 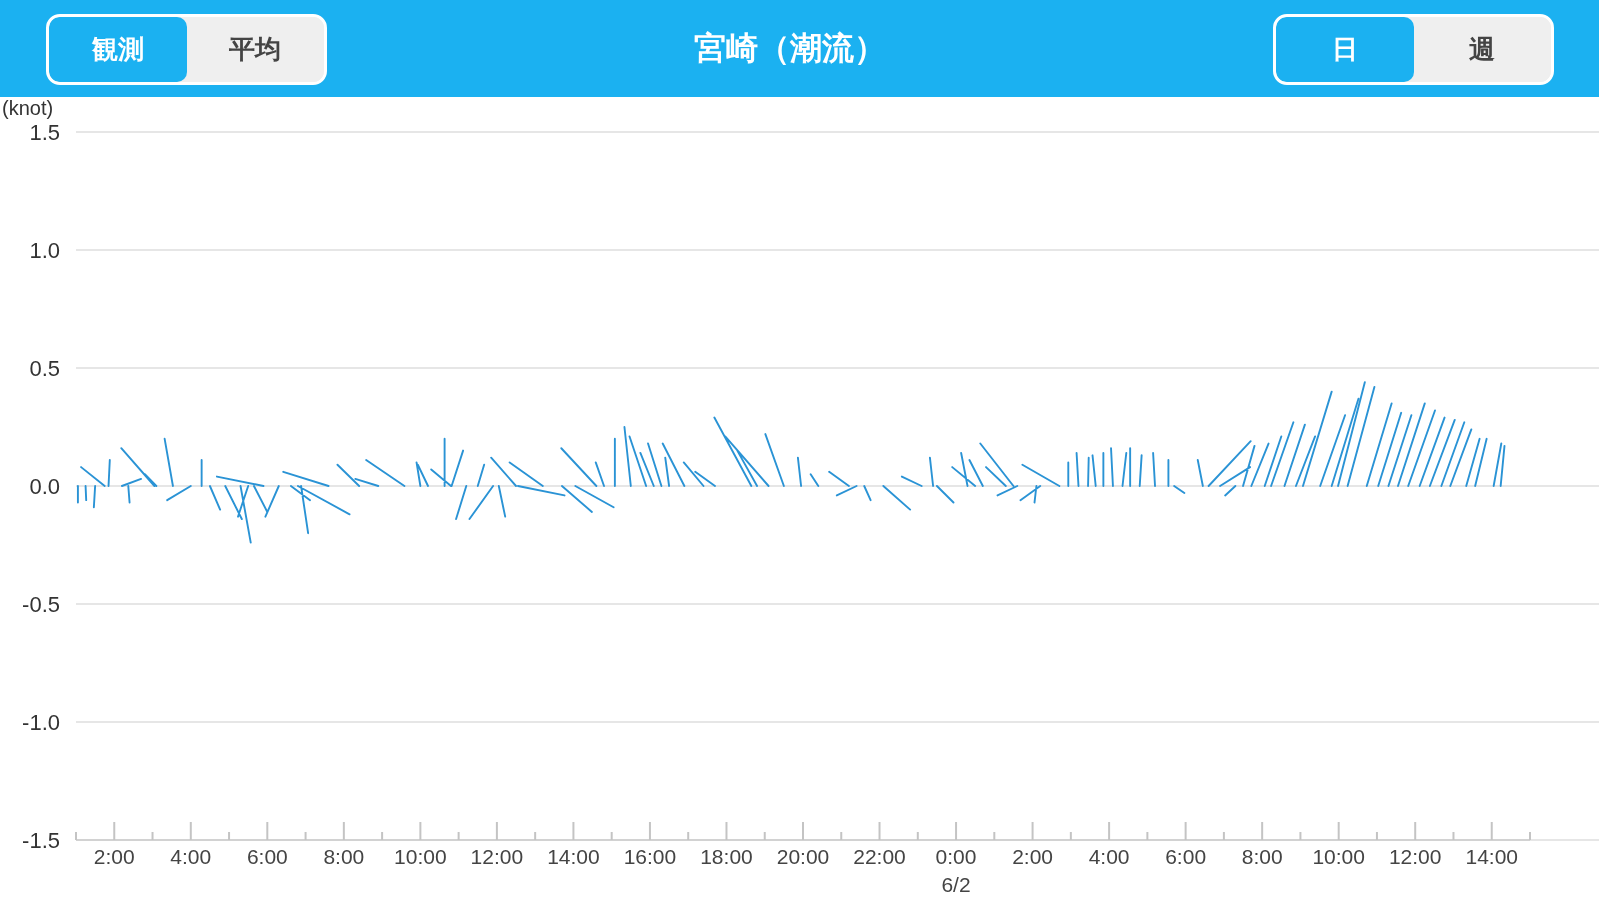 What do you see at coordinates (650, 856) in the screenshot?
I see `x-tick-label: 16:00` at bounding box center [650, 856].